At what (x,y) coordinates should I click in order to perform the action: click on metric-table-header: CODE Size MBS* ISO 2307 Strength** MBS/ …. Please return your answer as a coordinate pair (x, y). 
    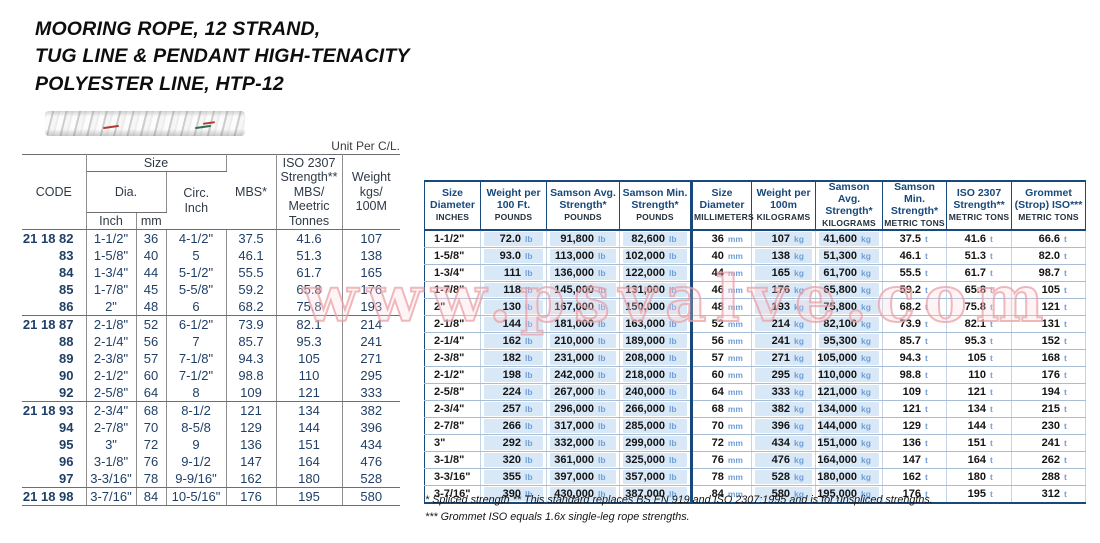
    Looking at the image, I should click on (211, 191).